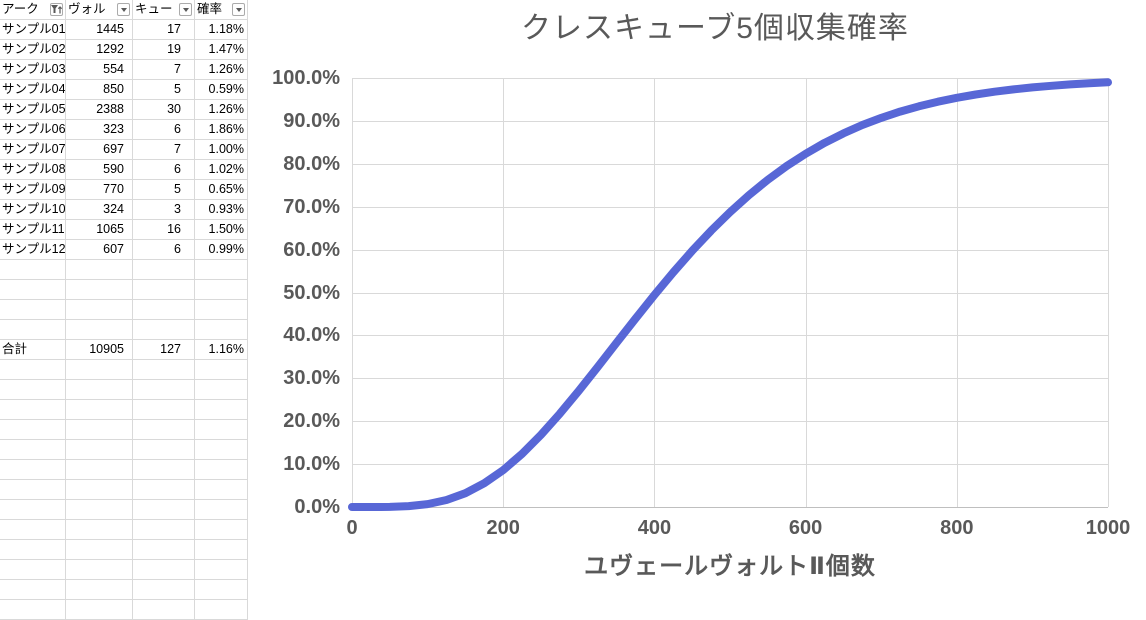 Image resolution: width=1146 pixels, height=620 pixels. What do you see at coordinates (99, 170) in the screenshot?
I see `value-cell: 590` at bounding box center [99, 170].